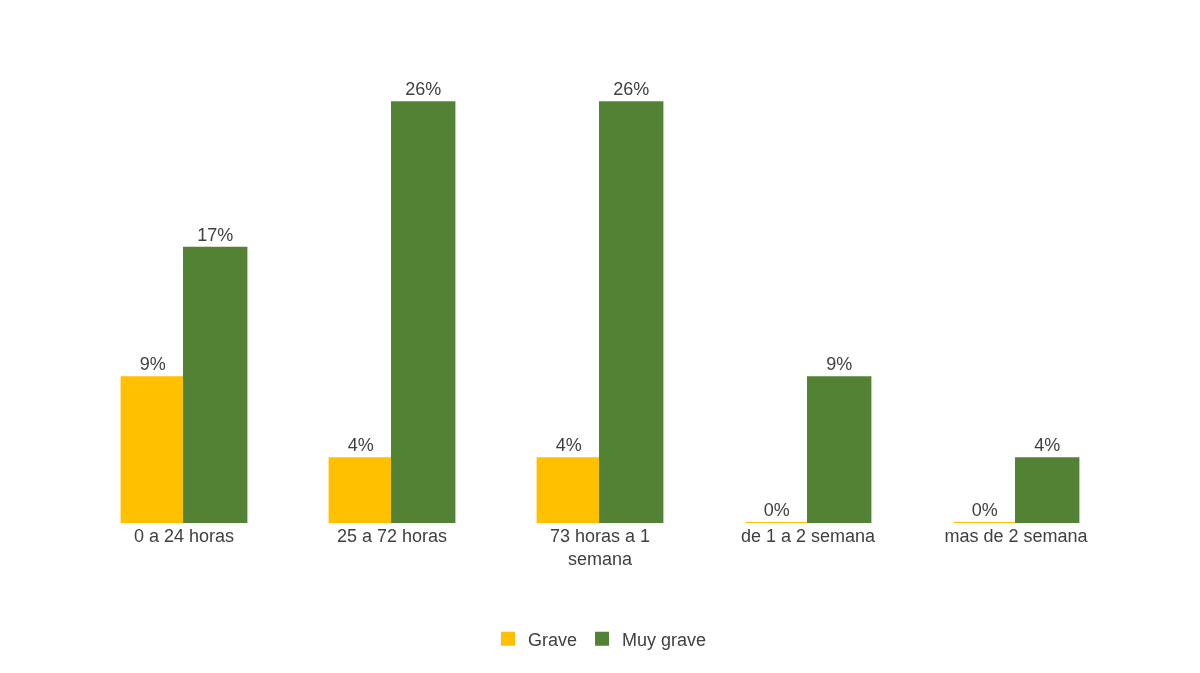  I want to click on x-tick-label: mas de 2 semana, so click(1016, 536).